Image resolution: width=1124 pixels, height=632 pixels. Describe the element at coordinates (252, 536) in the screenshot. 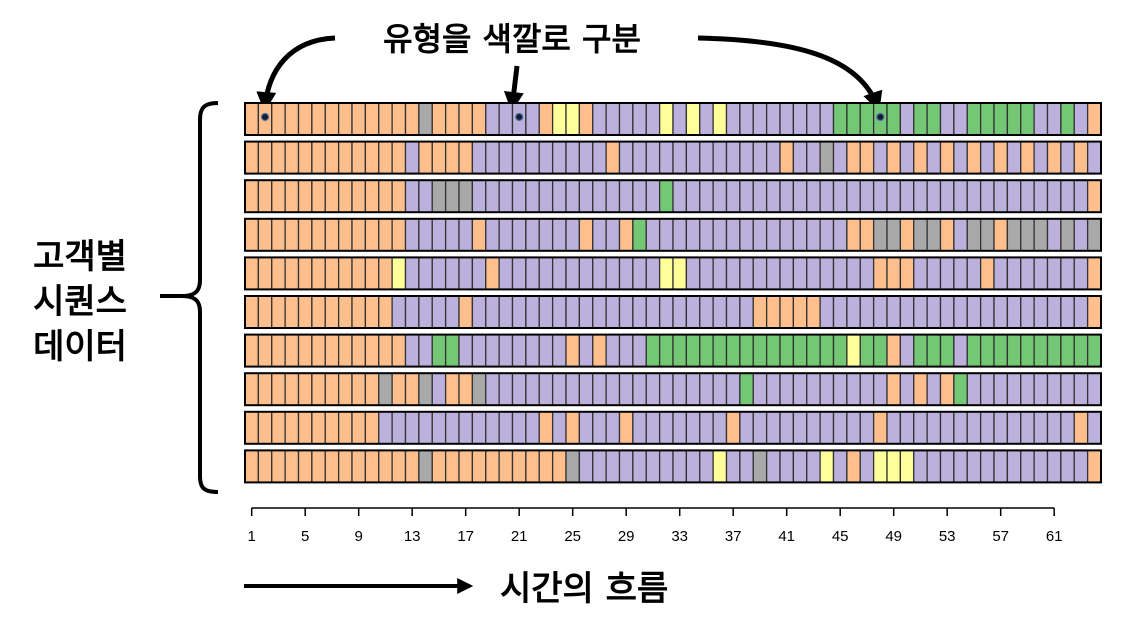

I see `x-tick-label: 1` at that location.